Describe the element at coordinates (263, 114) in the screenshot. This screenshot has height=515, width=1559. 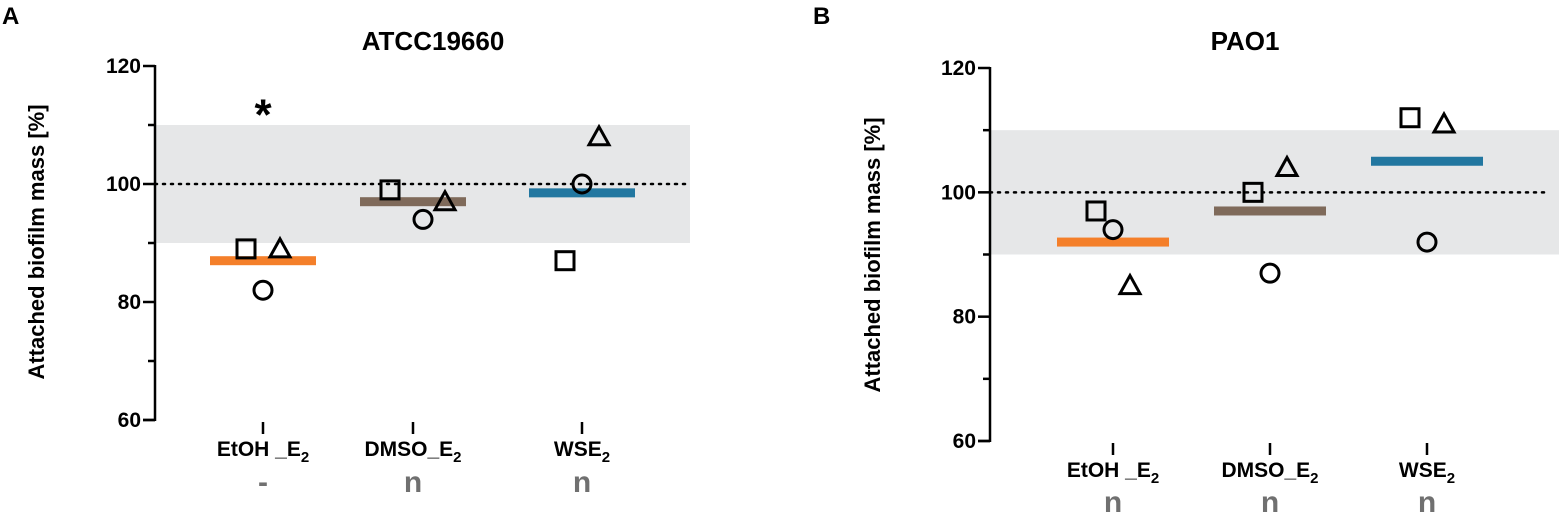
I see `significance-asterisk: *` at that location.